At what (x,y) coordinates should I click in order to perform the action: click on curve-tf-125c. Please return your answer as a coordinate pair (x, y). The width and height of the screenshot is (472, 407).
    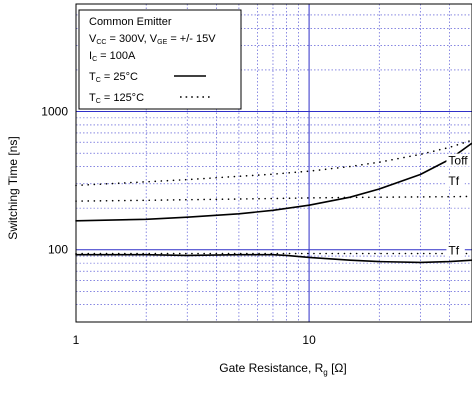
    Looking at the image, I should click on (273, 198).